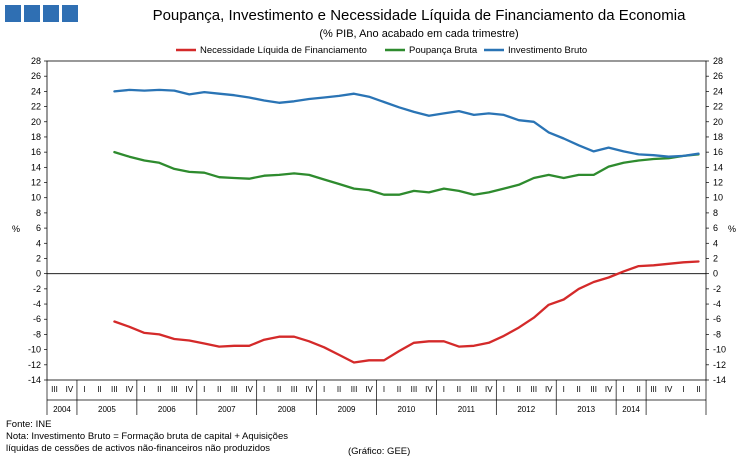  What do you see at coordinates (283, 50) in the screenshot?
I see `legend-label: Necessidade Líquida de Financiamento` at bounding box center [283, 50].